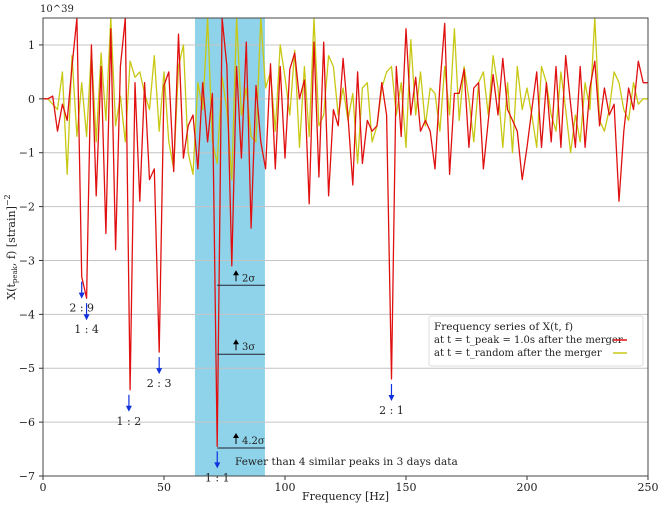  What do you see at coordinates (27, 207) in the screenshot?
I see `y-tick-label: −2` at bounding box center [27, 207].